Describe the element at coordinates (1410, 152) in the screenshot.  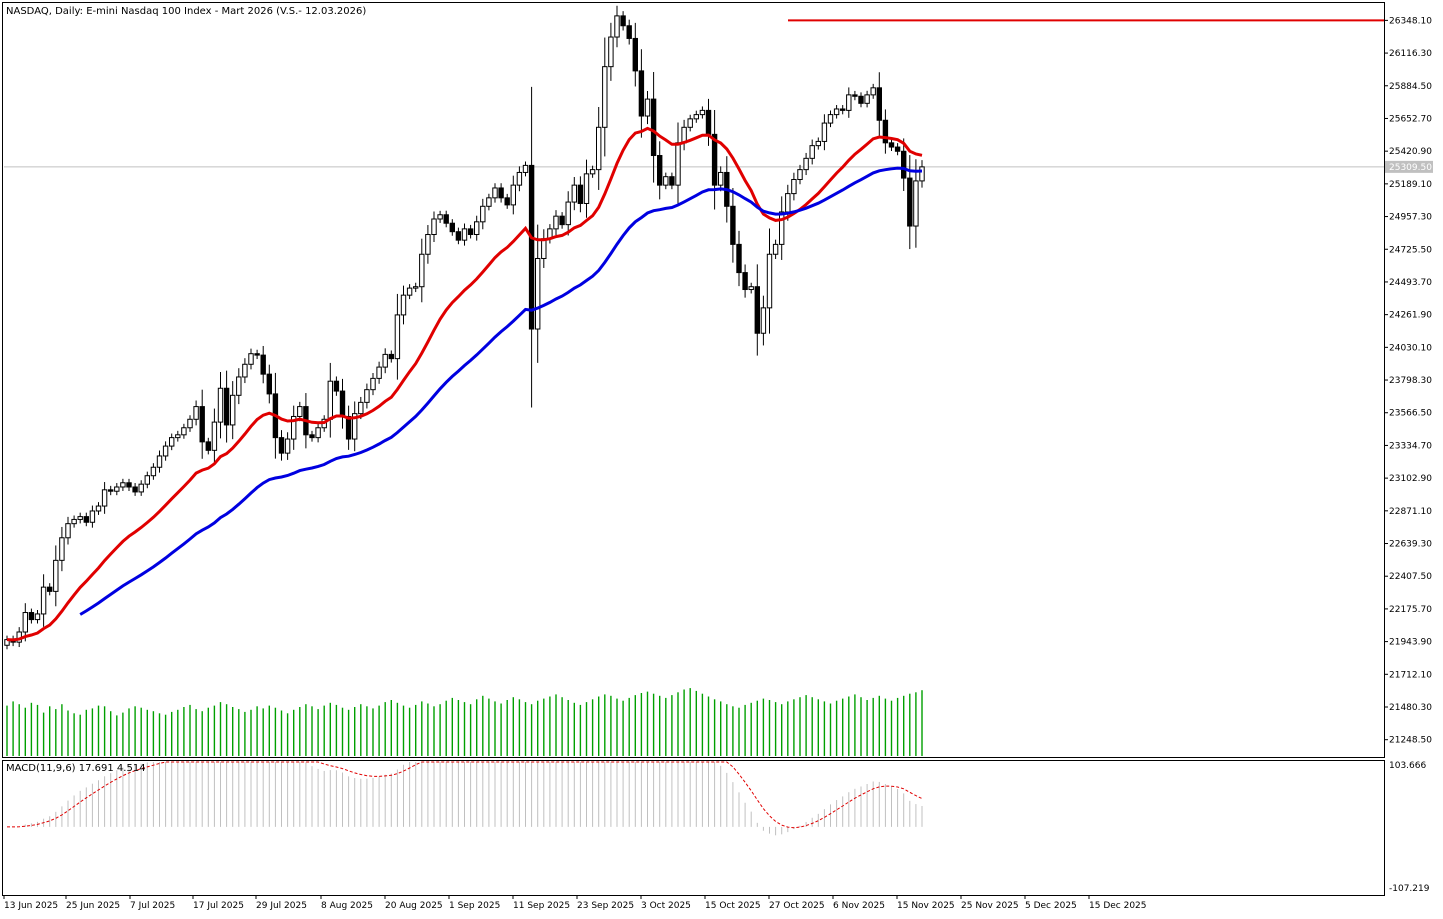
I see `y-tick-label: 25420.90` at that location.